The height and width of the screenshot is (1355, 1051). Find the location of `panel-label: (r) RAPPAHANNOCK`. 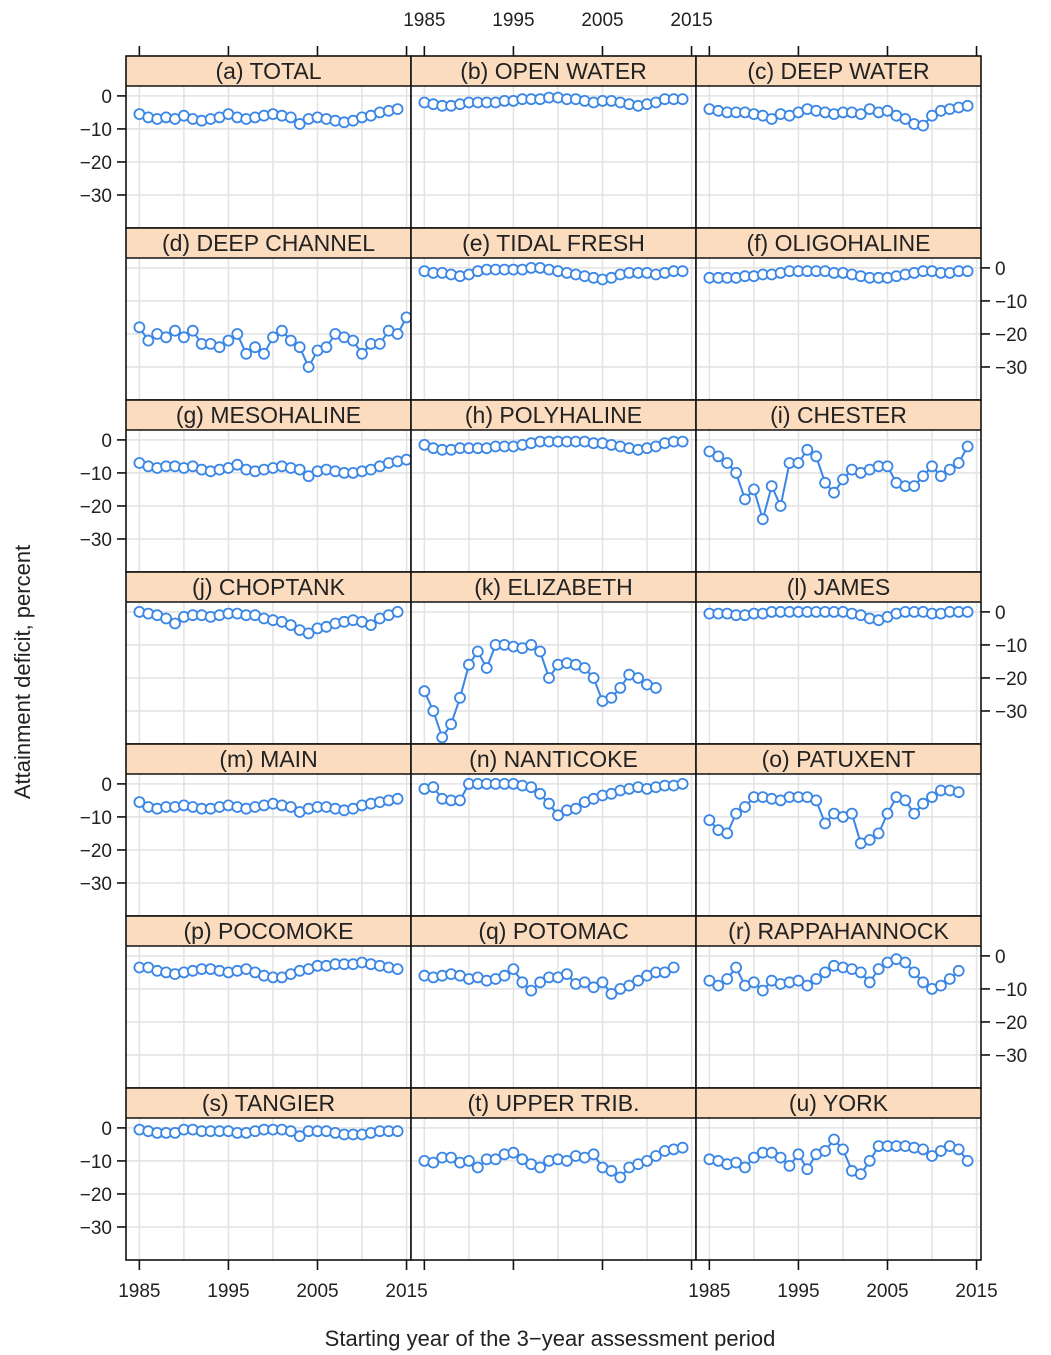

panel-label: (r) RAPPAHANNOCK is located at coordinates (838, 931).